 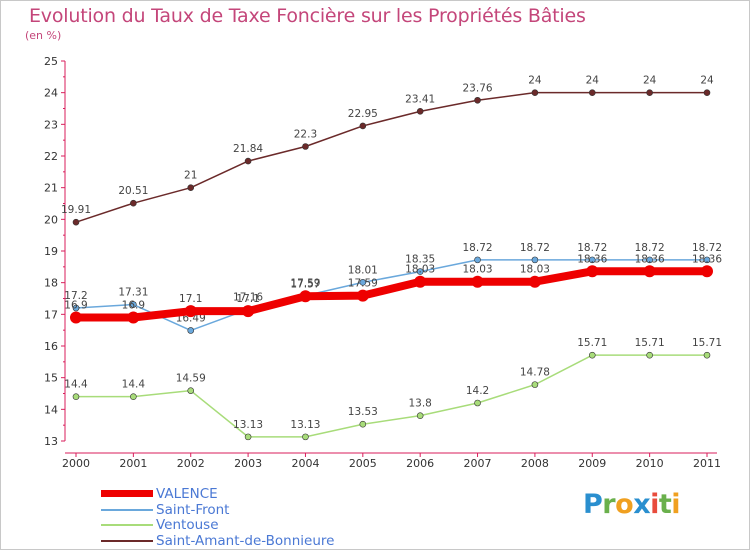 I want to click on series-line-saint-front, so click(x=391, y=295).